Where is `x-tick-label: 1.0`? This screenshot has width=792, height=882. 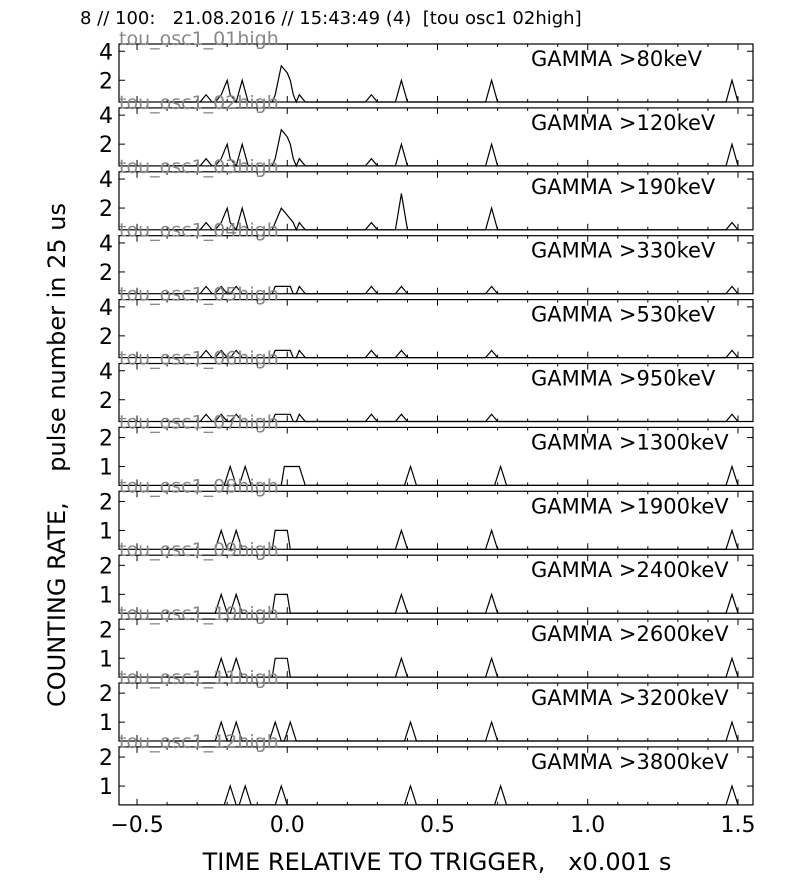
x-tick-label: 1.0 is located at coordinates (587, 825).